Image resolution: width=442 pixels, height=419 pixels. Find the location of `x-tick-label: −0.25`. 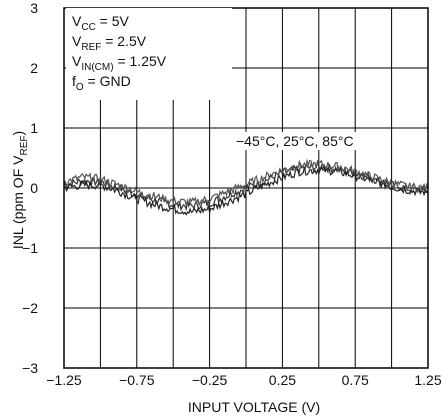

x-tick-label: −0.25 is located at coordinates (210, 380).